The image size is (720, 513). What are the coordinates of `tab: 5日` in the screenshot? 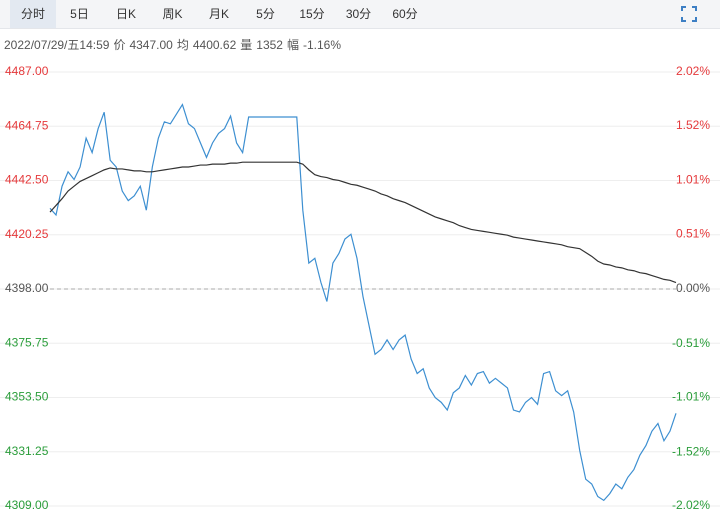 It's located at (79, 14).